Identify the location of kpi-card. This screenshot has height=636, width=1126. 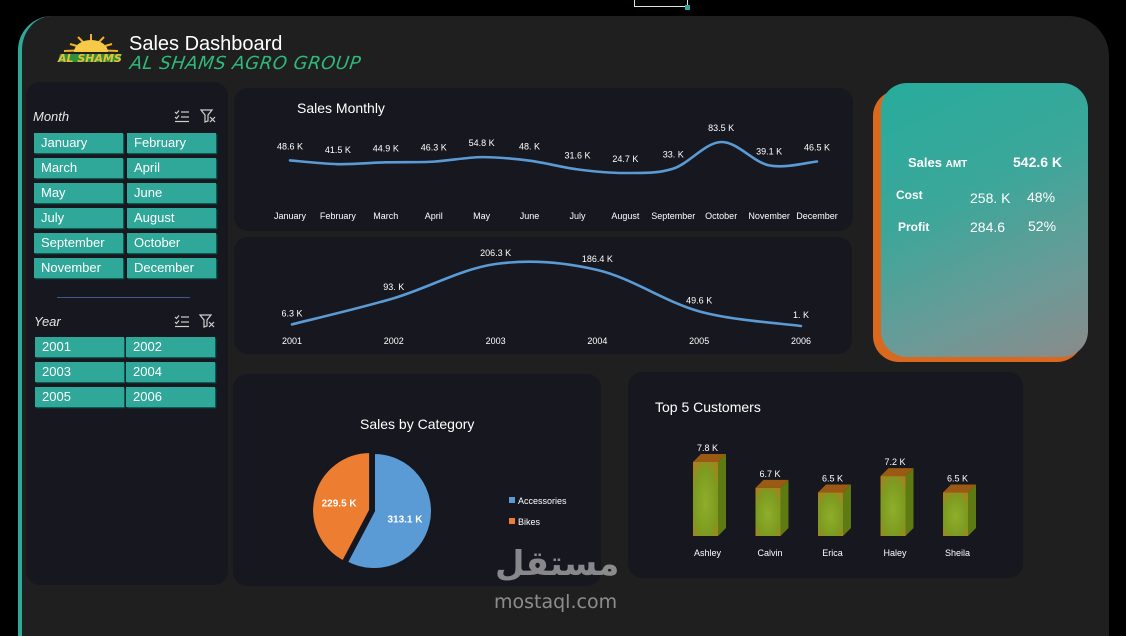
(984, 220).